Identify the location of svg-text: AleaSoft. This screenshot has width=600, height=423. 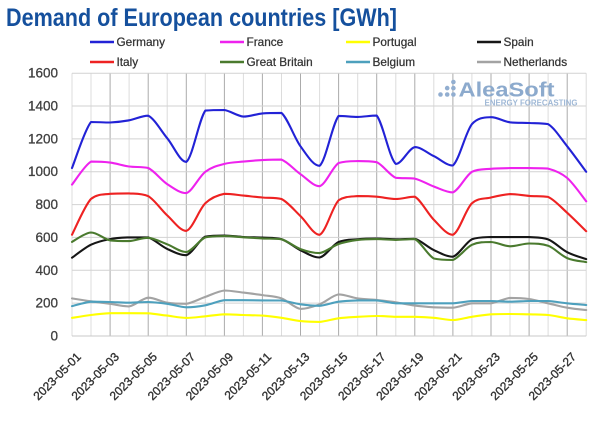
(507, 91).